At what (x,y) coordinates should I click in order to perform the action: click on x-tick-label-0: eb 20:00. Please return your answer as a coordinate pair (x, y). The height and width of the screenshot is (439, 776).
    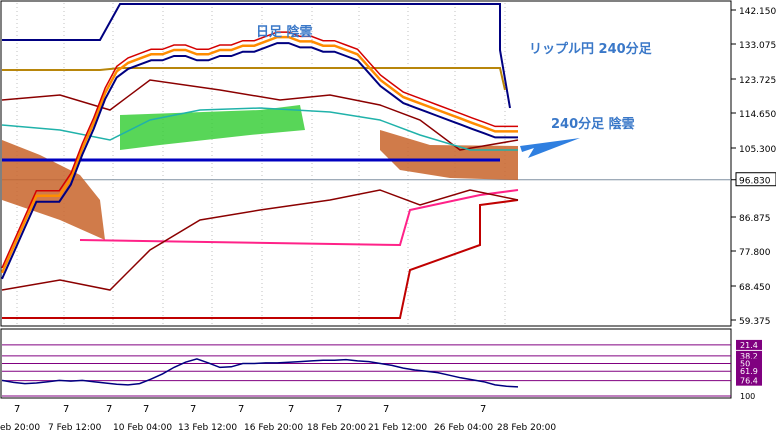
    Looking at the image, I should click on (20, 428).